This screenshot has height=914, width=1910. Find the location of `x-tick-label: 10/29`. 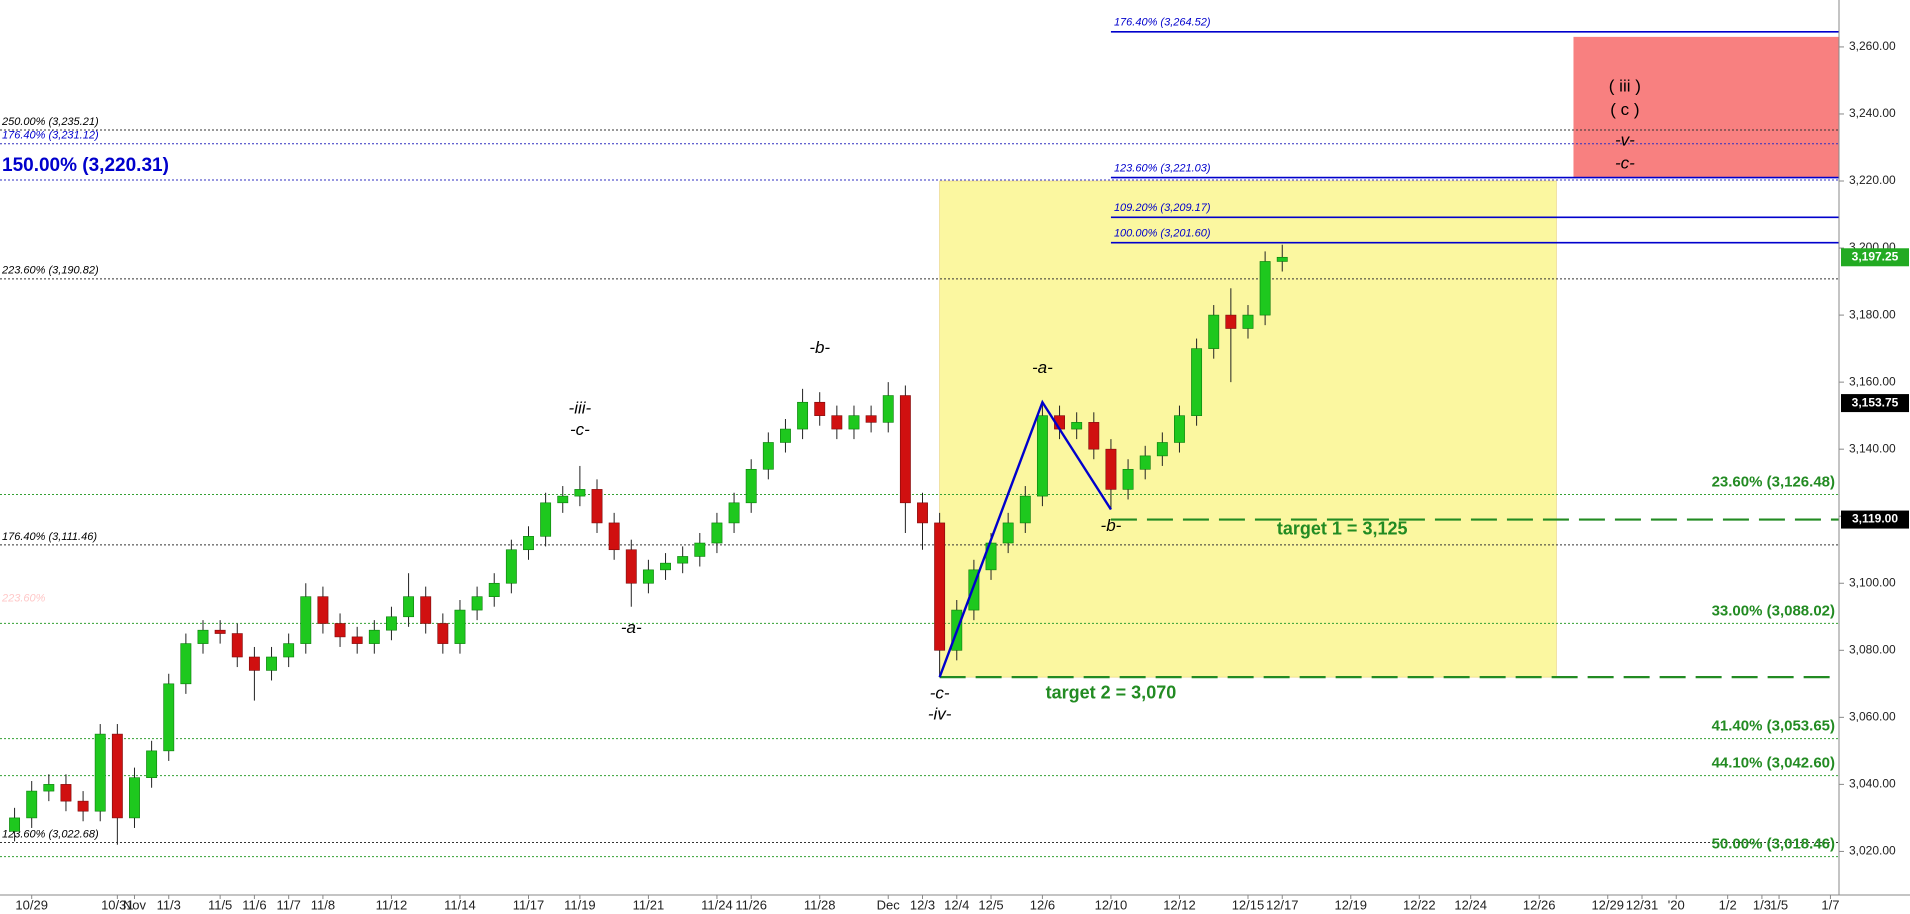

x-tick-label: 10/29 is located at coordinates (31, 904).